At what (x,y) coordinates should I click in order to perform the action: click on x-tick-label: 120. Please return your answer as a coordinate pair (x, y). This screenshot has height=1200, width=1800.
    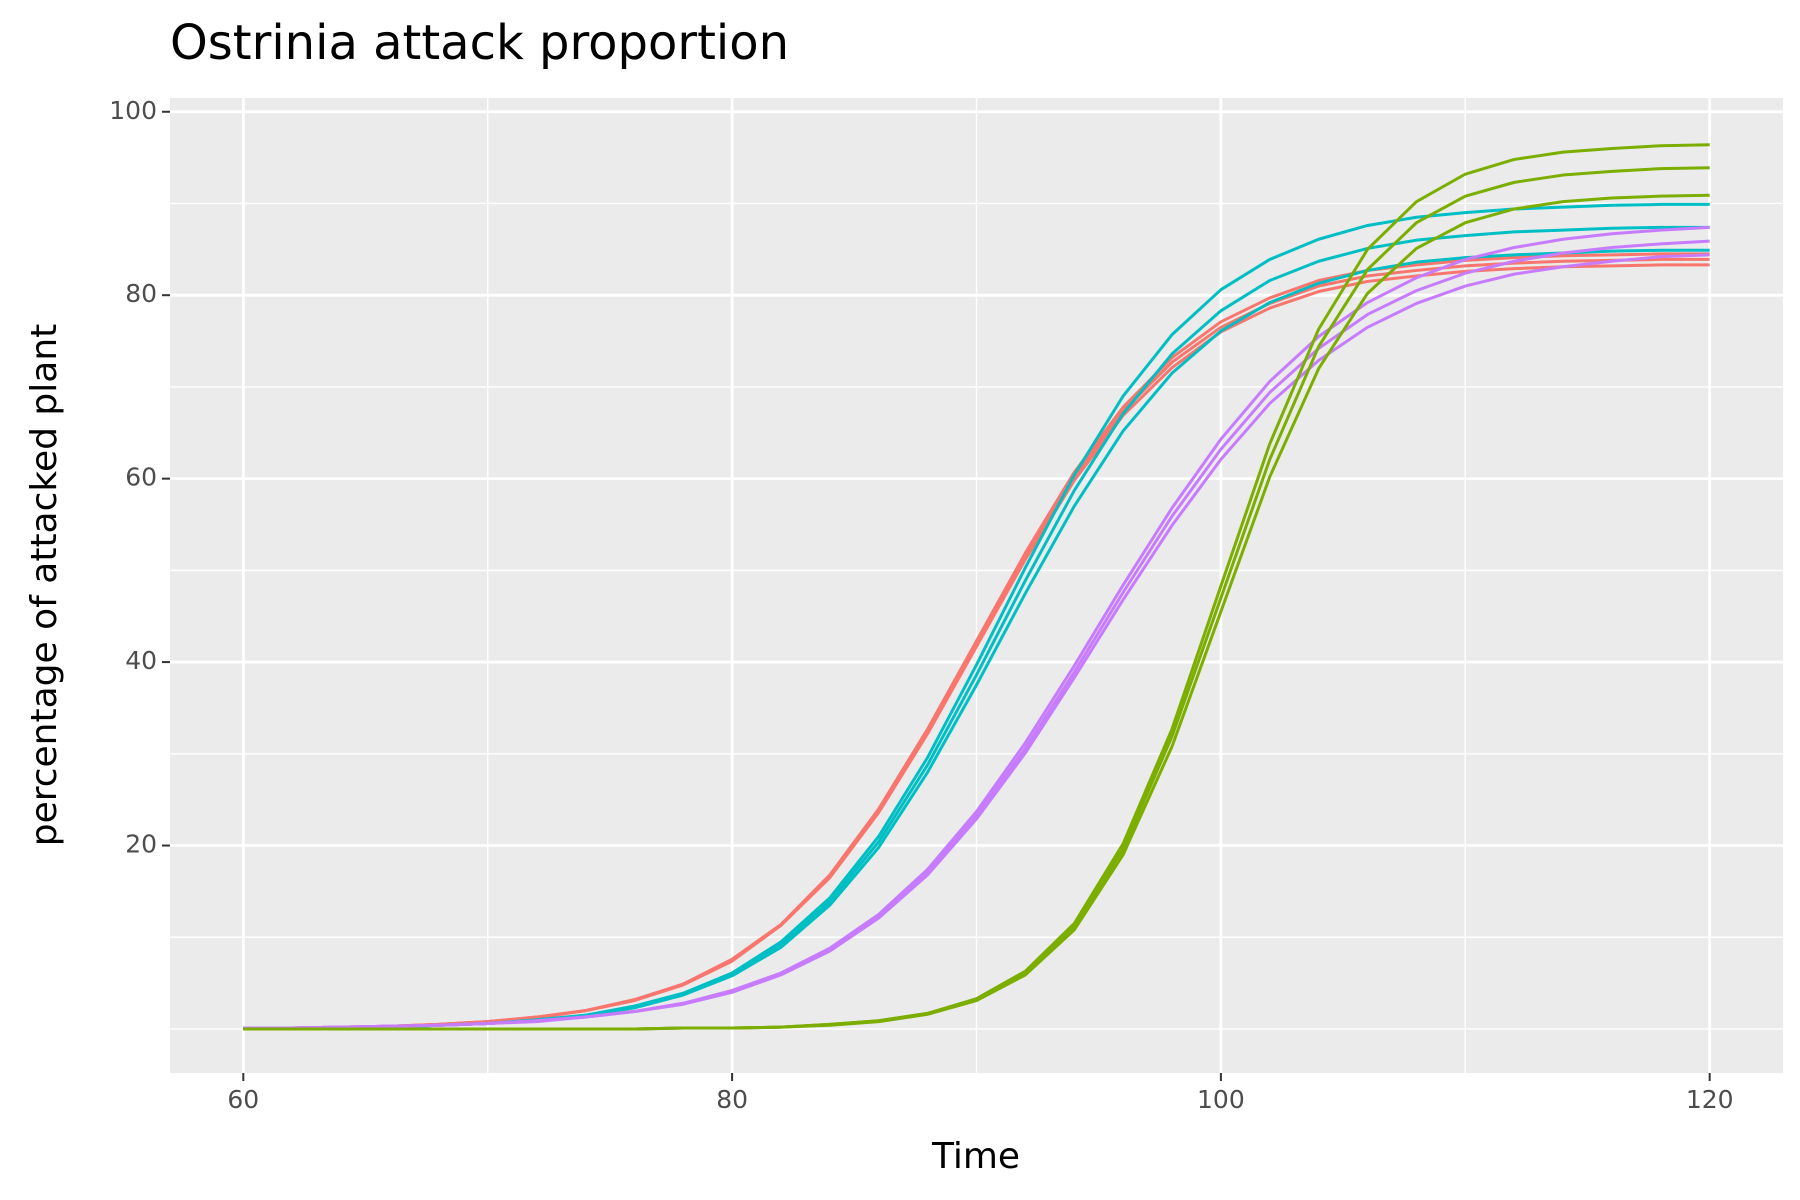
    Looking at the image, I should click on (1710, 1099).